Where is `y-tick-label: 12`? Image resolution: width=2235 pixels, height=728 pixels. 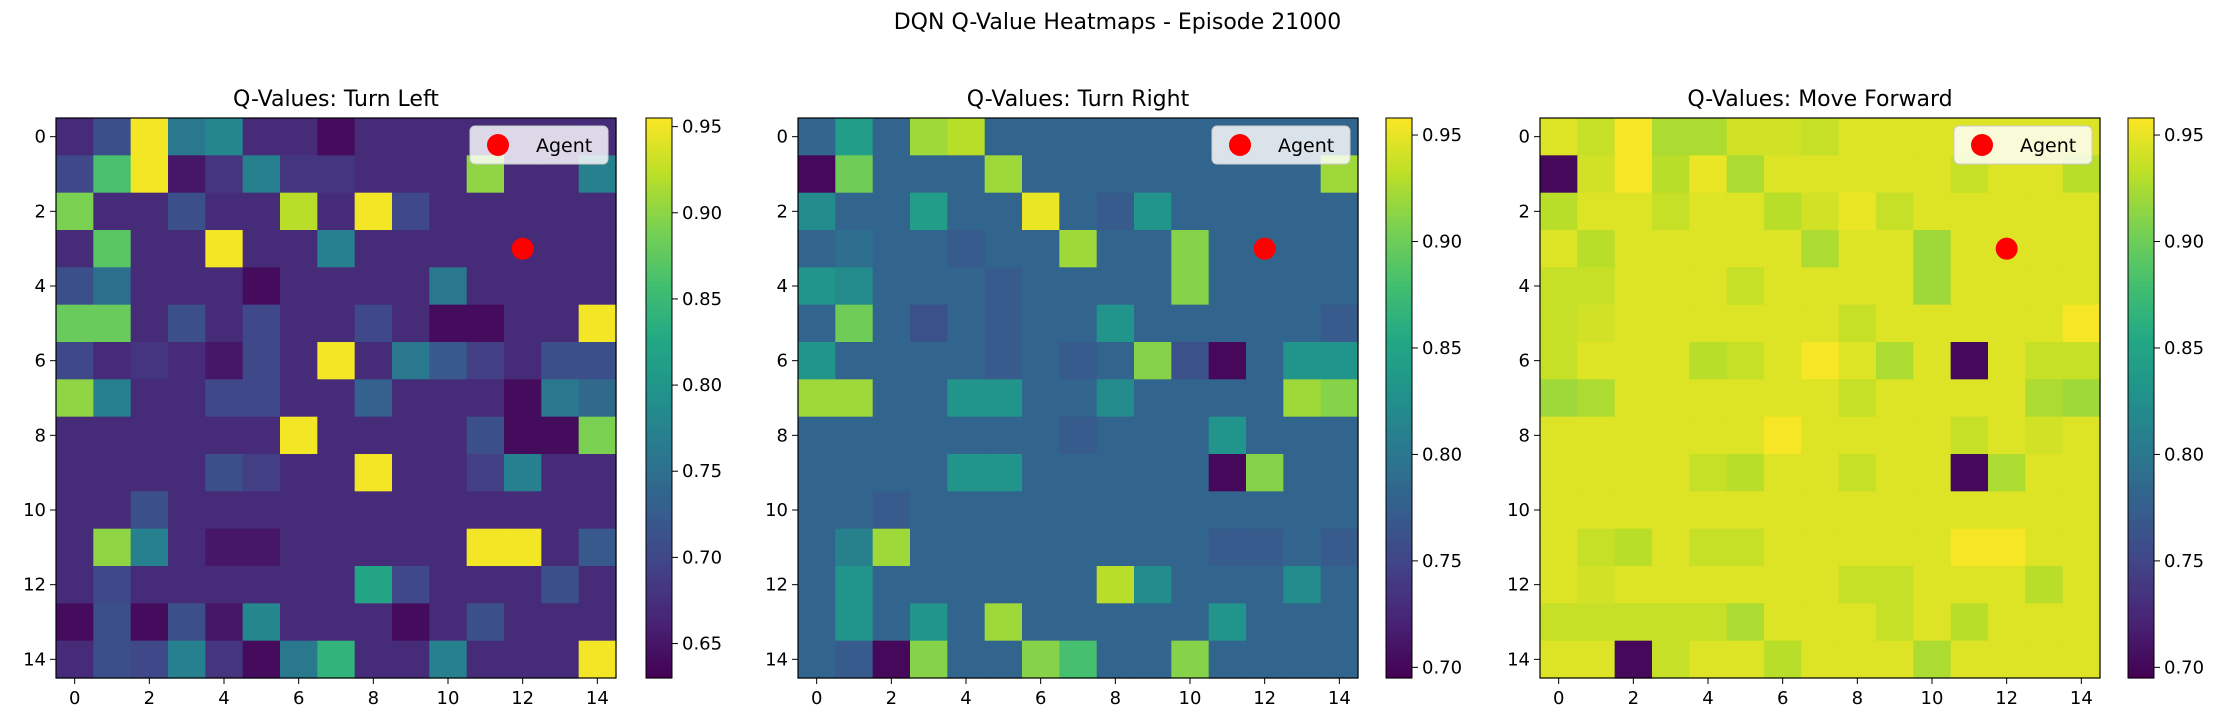
y-tick-label: 12 is located at coordinates (776, 585).